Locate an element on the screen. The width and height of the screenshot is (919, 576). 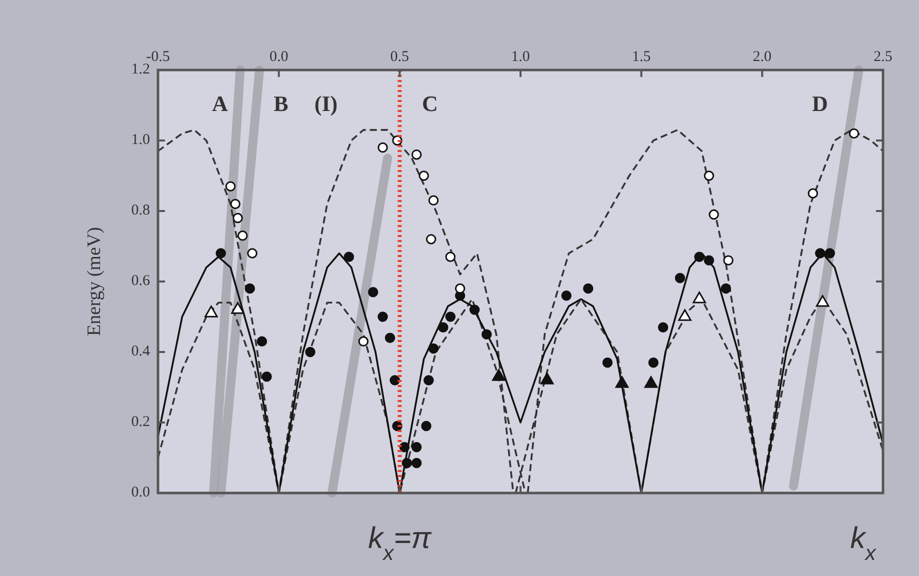
y-tick-label: 1.0 is located at coordinates (140, 140).